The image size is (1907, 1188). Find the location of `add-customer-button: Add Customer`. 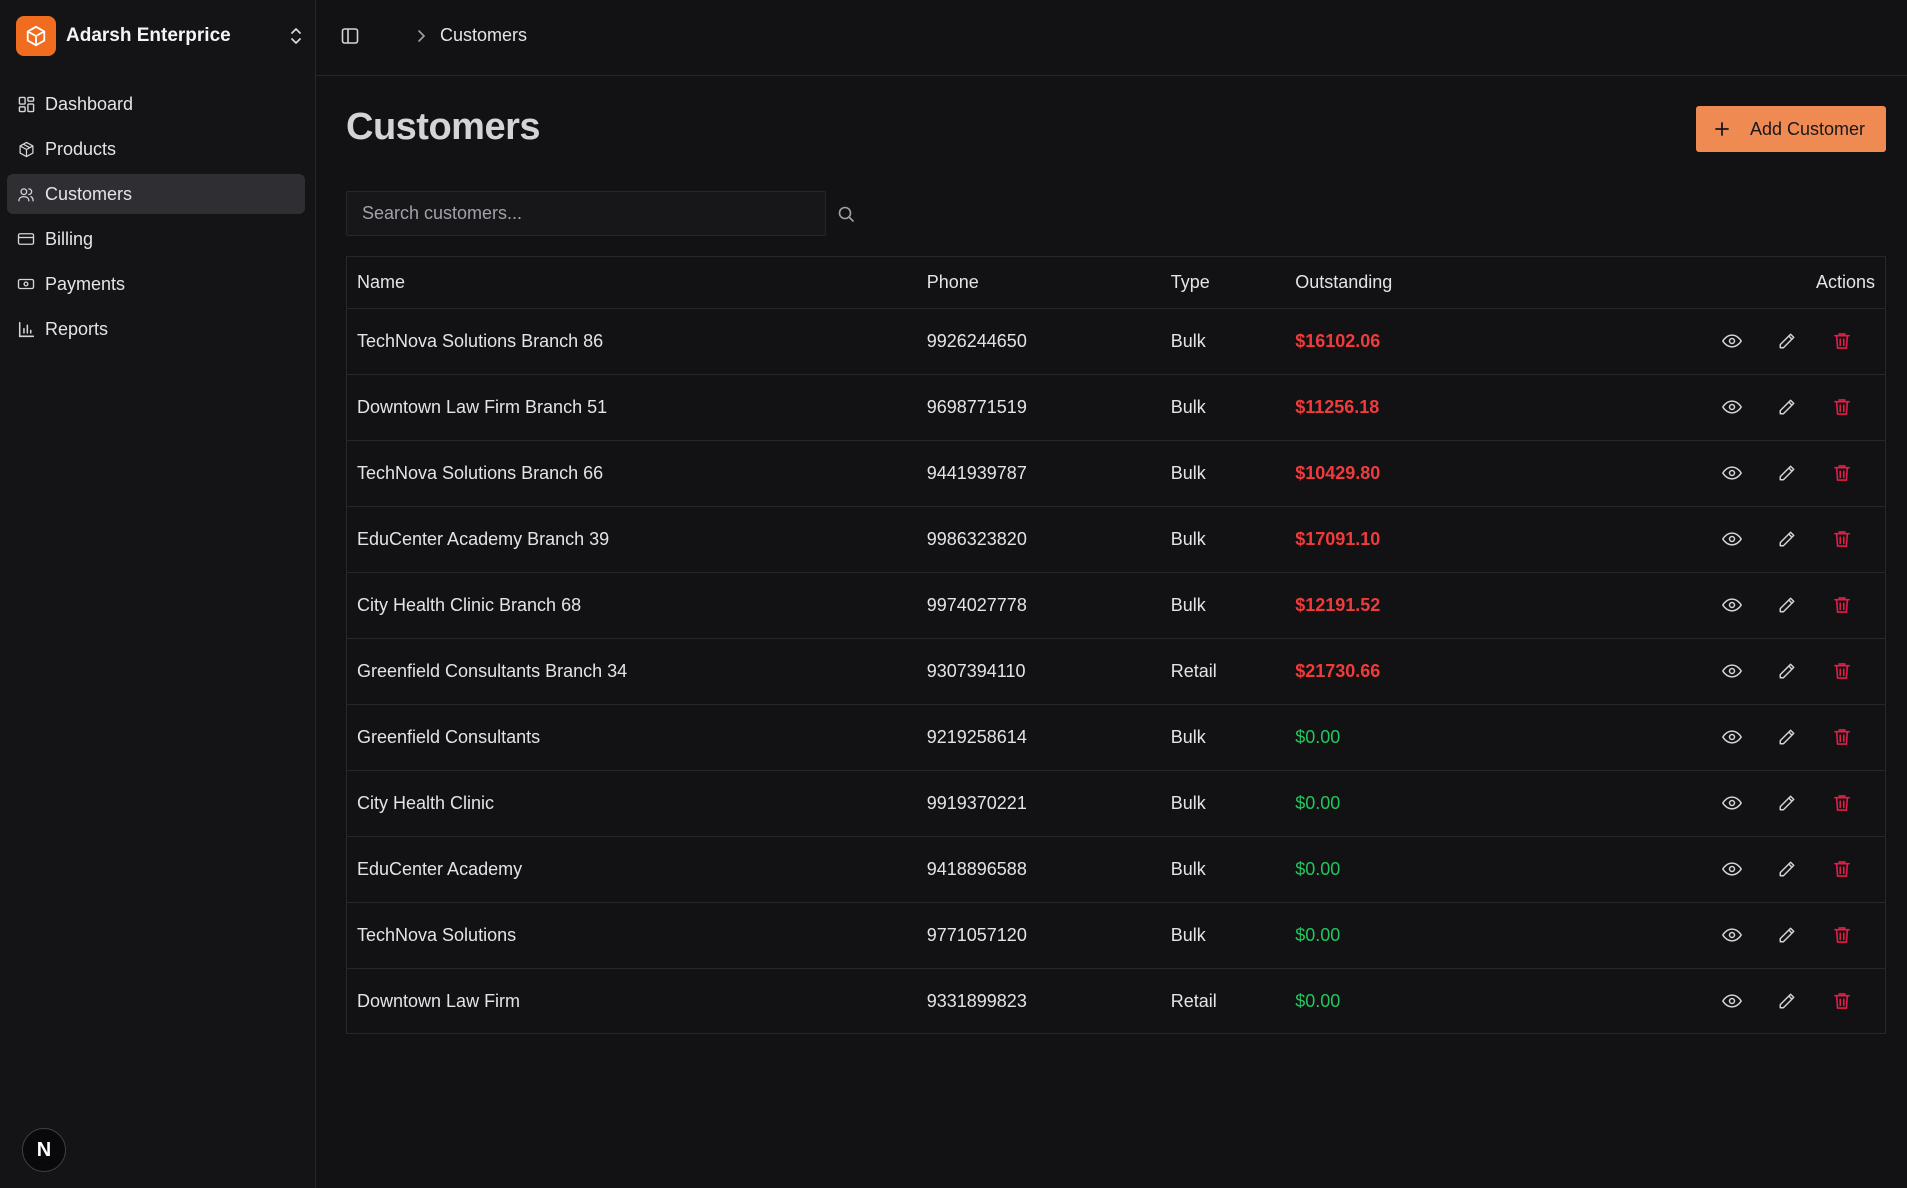

add-customer-button: Add Customer is located at coordinates (1791, 129).